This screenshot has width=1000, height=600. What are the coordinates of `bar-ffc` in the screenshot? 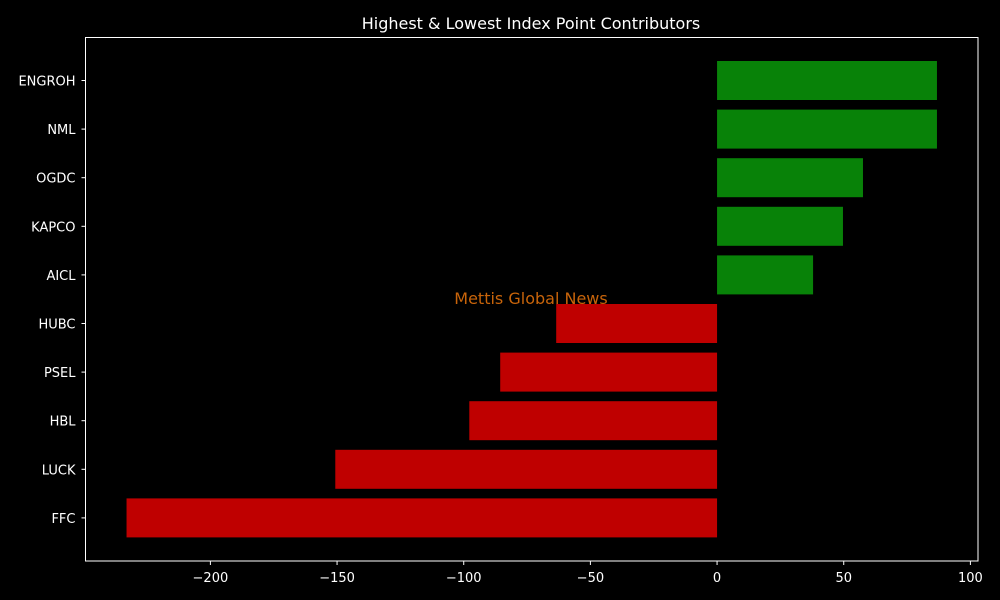 It's located at (422, 518).